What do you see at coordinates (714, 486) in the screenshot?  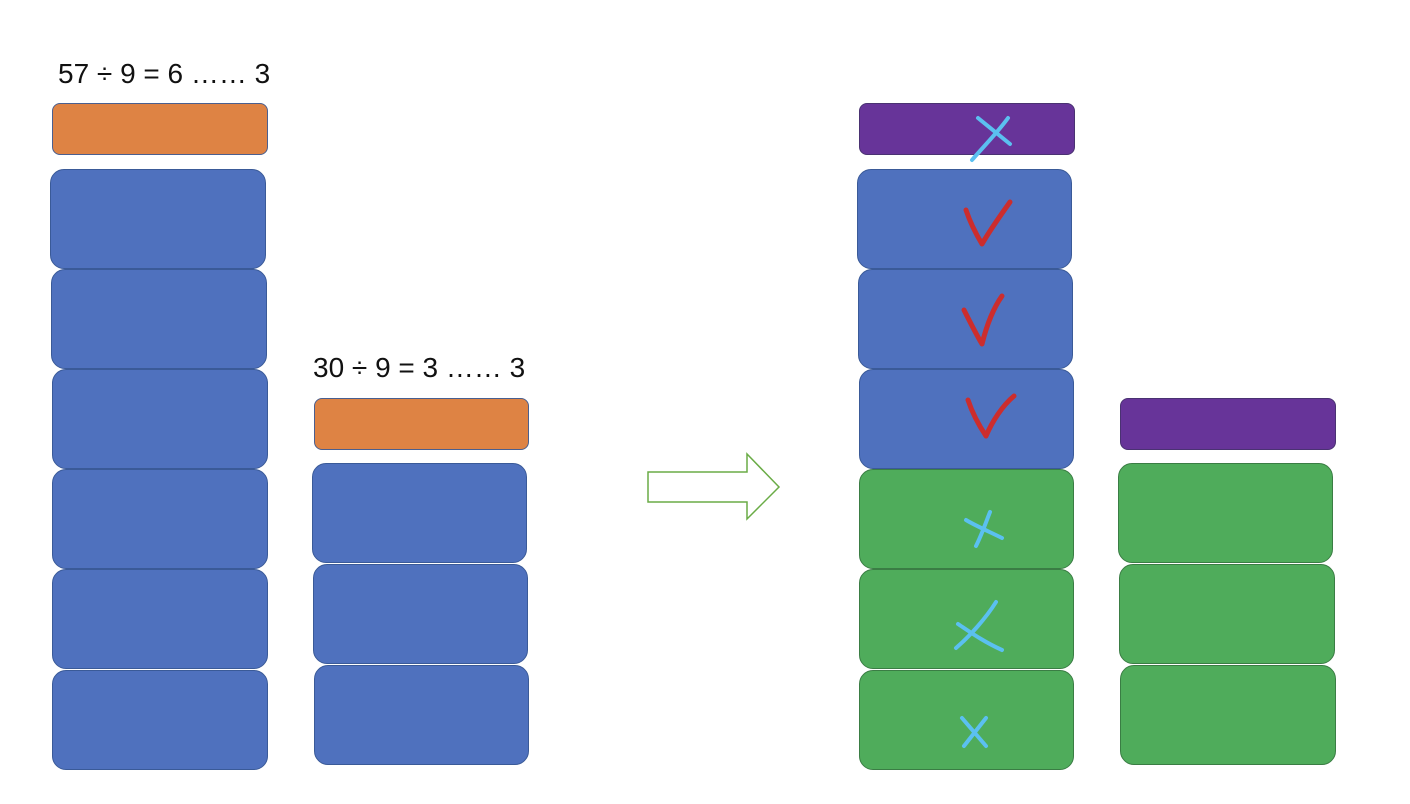 I see `right-arrow-icon` at bounding box center [714, 486].